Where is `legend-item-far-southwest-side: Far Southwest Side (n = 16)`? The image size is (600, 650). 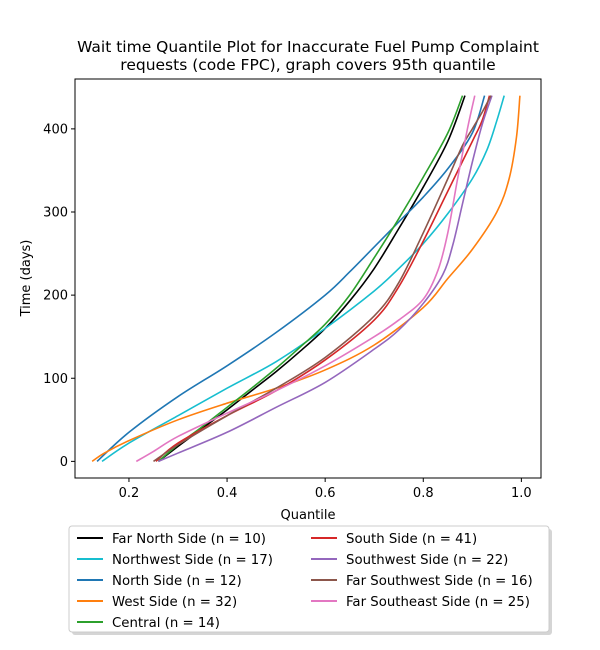
legend-item-far-southwest-side: Far Southwest Side (n = 16) is located at coordinates (422, 581).